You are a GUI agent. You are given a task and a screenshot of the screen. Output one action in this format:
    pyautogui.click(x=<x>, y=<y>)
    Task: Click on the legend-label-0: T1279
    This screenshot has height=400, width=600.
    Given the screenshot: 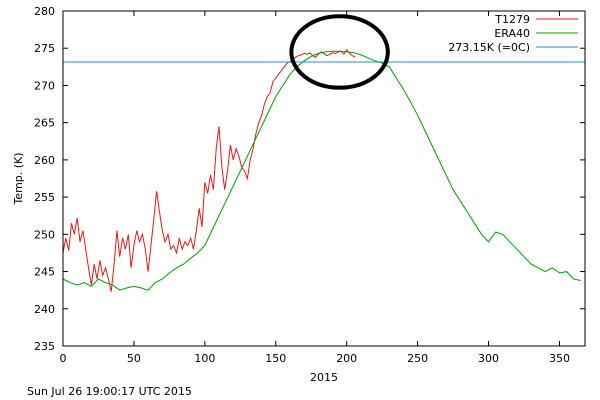 What is the action you would take?
    pyautogui.click(x=512, y=19)
    